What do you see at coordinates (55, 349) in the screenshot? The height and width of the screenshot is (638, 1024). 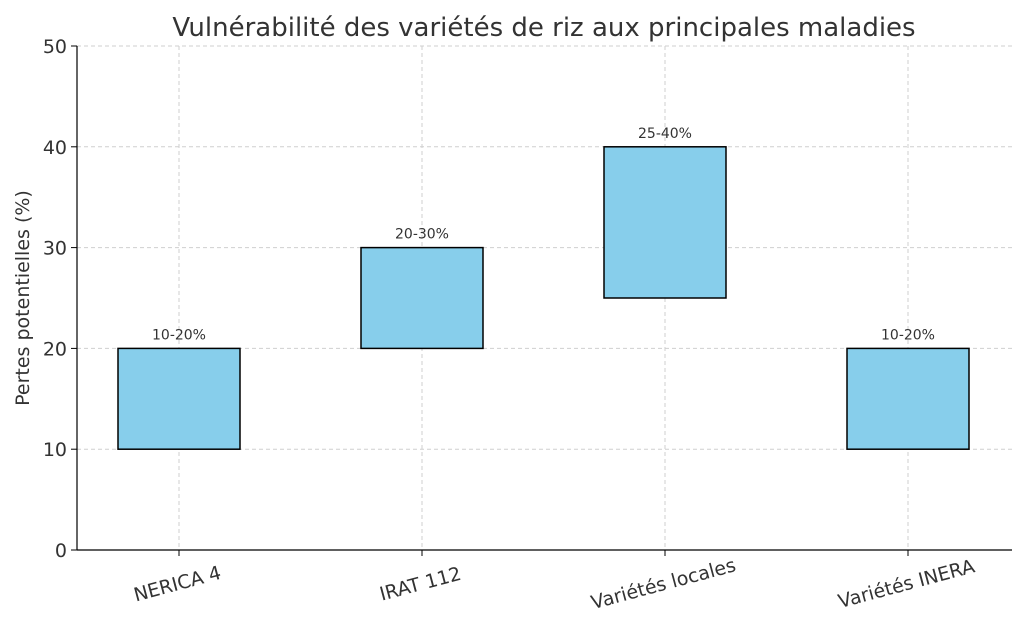 I see `y-tick-label: 20` at bounding box center [55, 349].